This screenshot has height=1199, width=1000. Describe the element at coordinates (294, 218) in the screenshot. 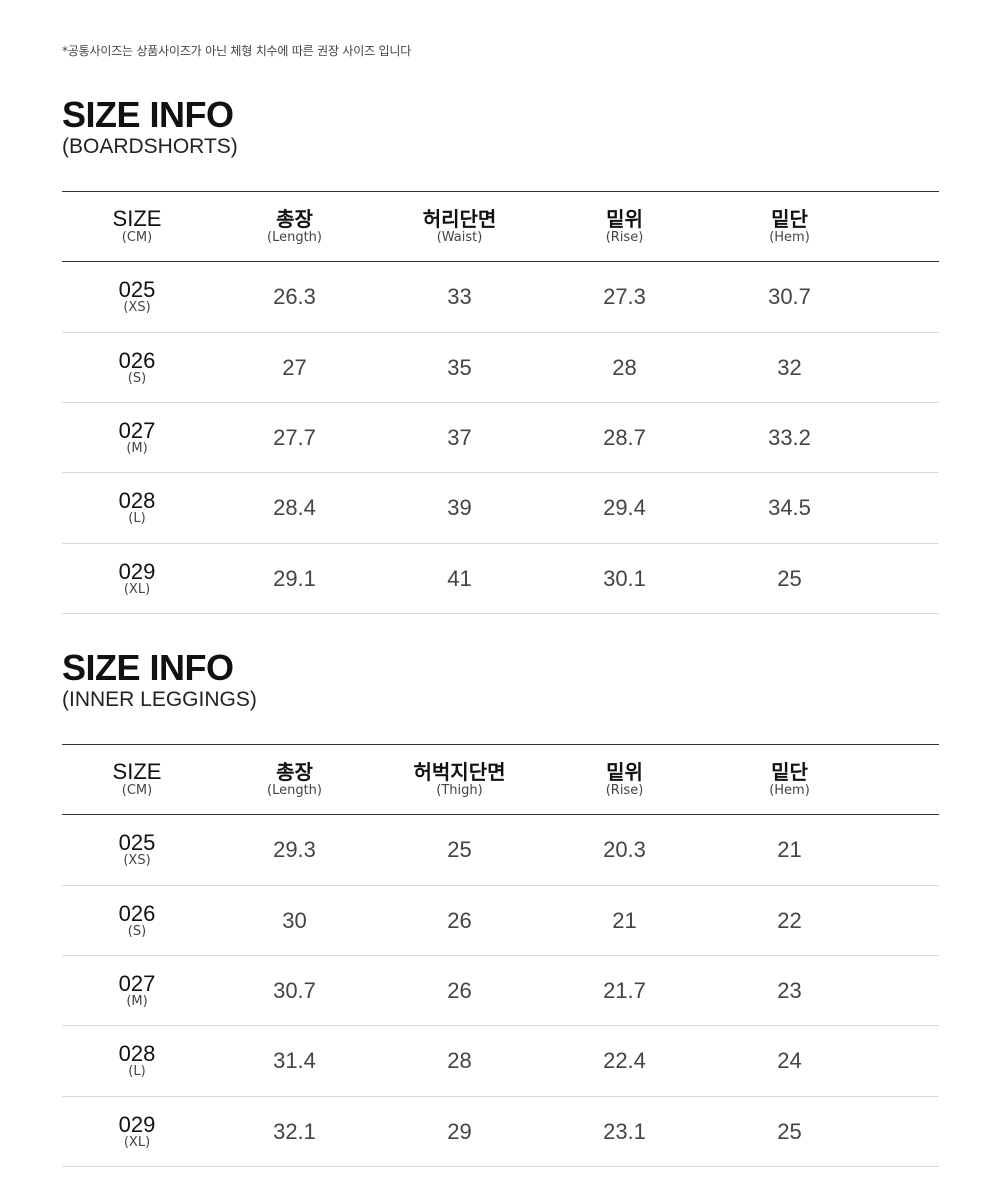

I see `header-main: 총장` at that location.